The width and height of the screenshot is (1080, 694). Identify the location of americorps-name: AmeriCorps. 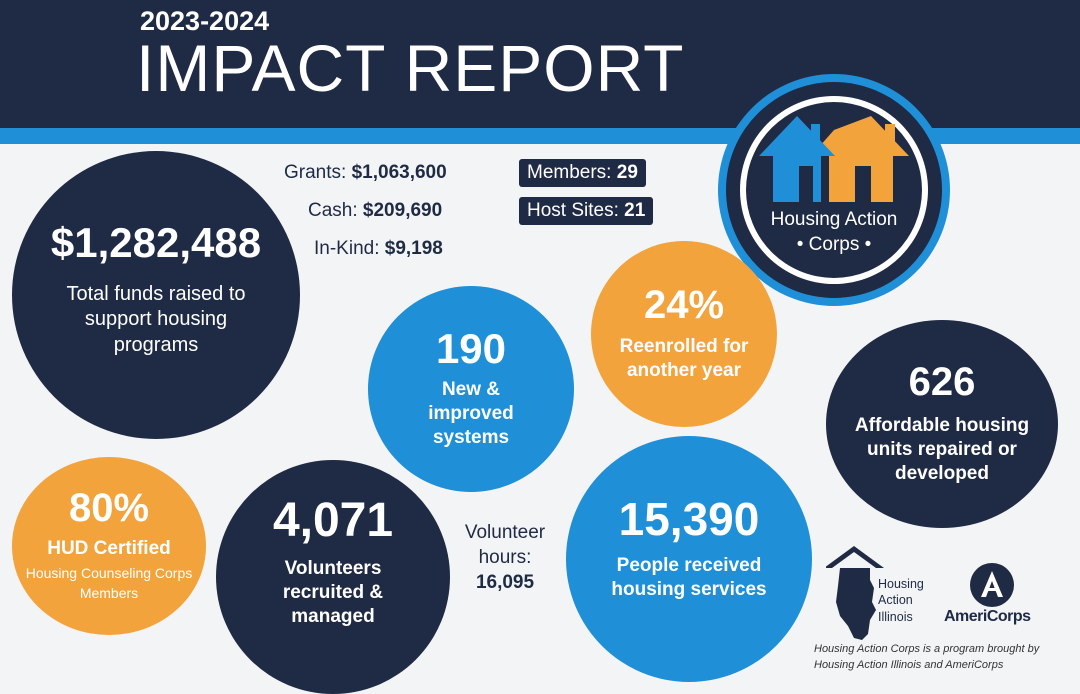
(987, 616).